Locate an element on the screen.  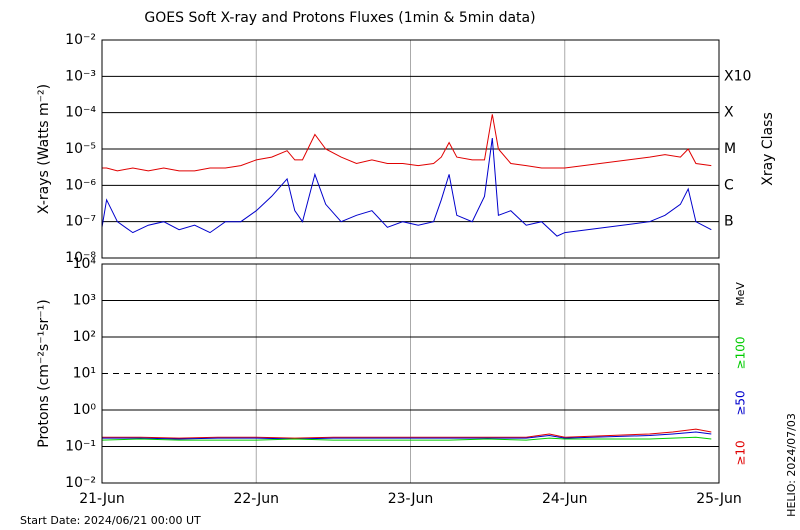
y-tick-label: 10⁻⁷ is located at coordinates (80, 222).